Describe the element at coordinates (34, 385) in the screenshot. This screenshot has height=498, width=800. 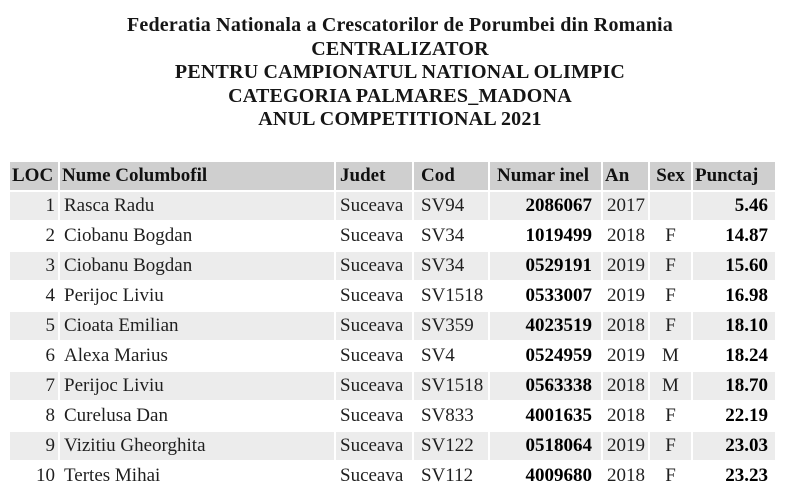
I see `cell-loc: 7` at that location.